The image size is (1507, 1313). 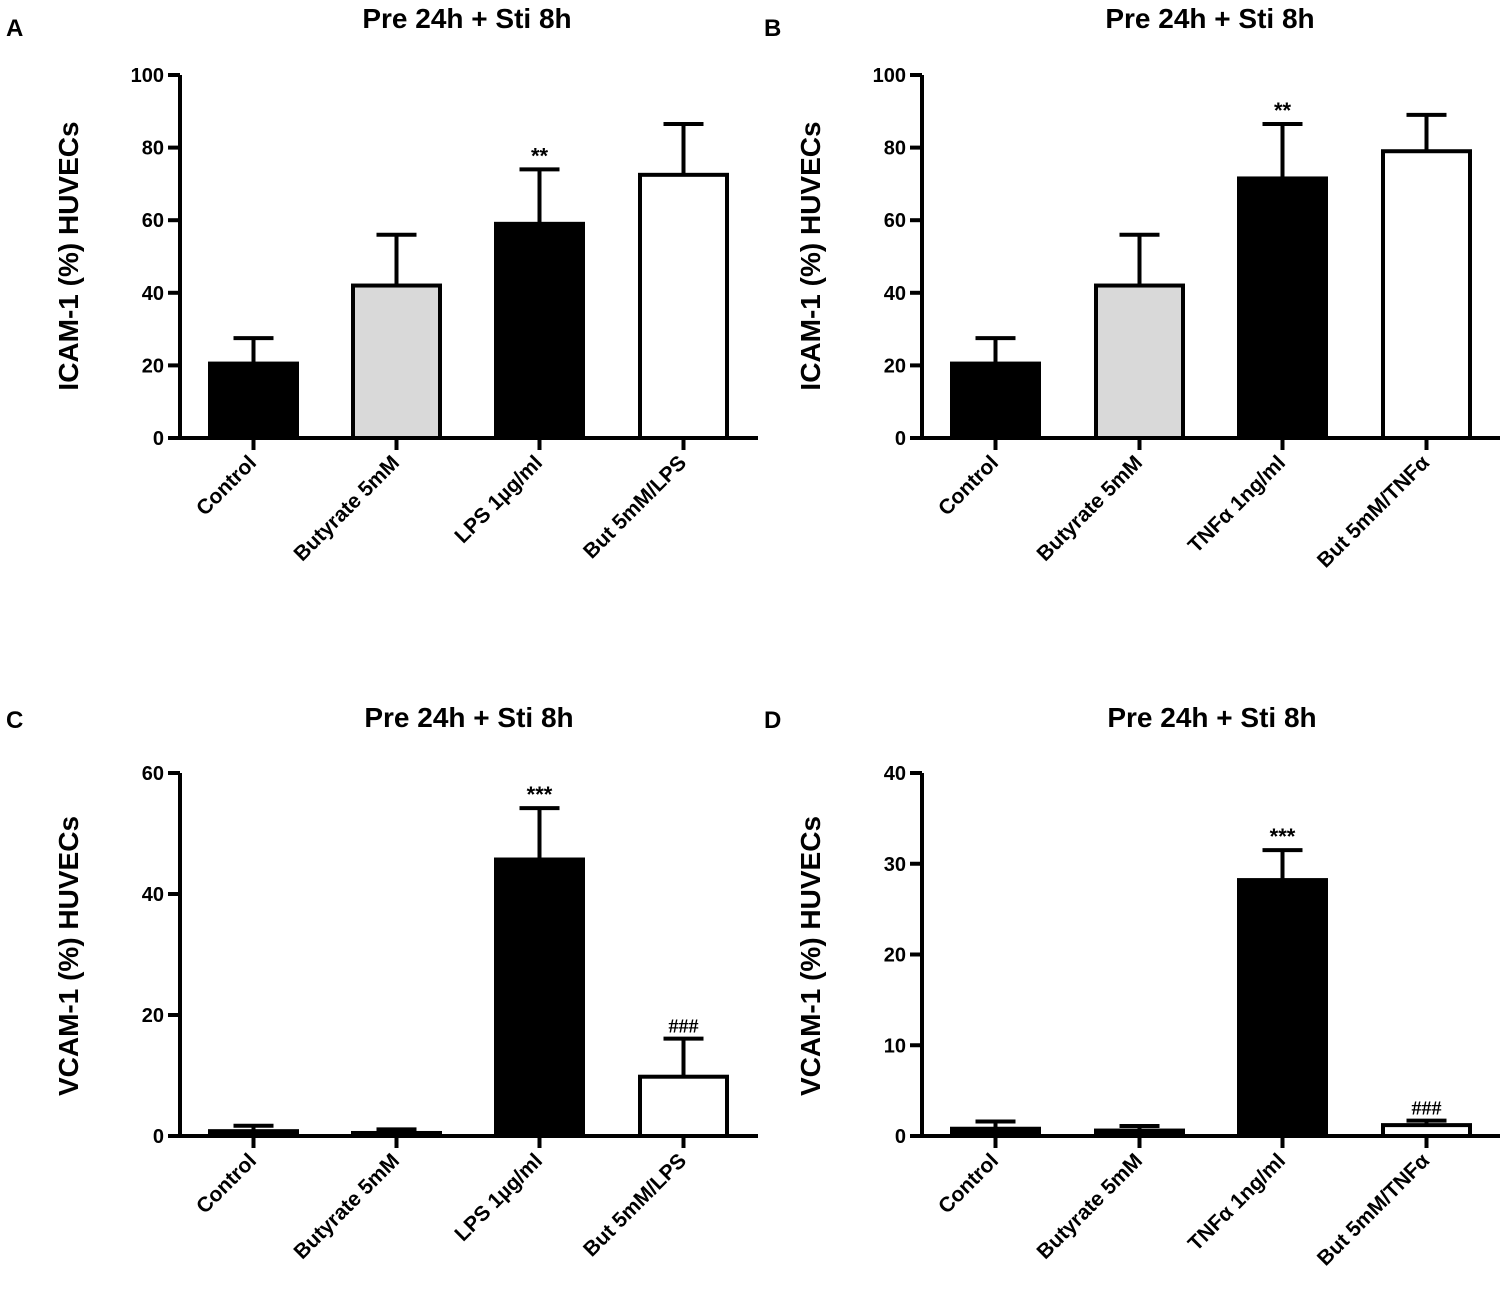 I want to click on y-tick-label: 10, so click(x=895, y=1046).